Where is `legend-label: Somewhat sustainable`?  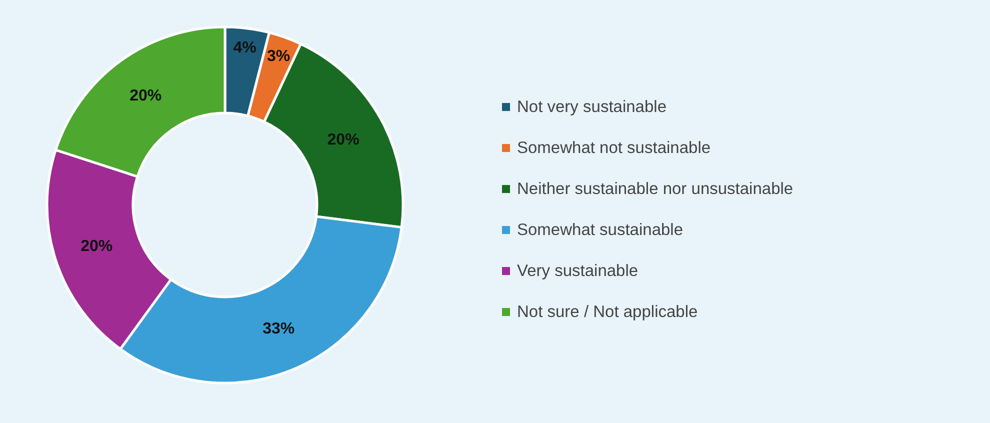 legend-label: Somewhat sustainable is located at coordinates (600, 230).